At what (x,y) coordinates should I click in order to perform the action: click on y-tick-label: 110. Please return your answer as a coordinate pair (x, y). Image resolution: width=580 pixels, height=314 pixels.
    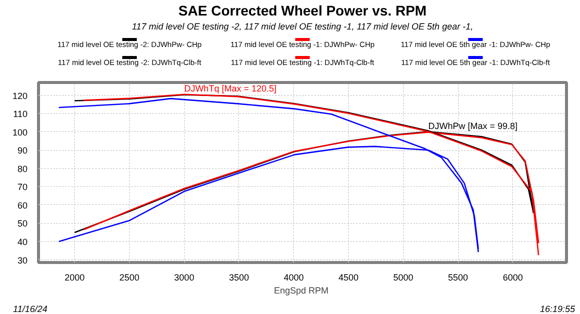
    Looking at the image, I should click on (20, 114).